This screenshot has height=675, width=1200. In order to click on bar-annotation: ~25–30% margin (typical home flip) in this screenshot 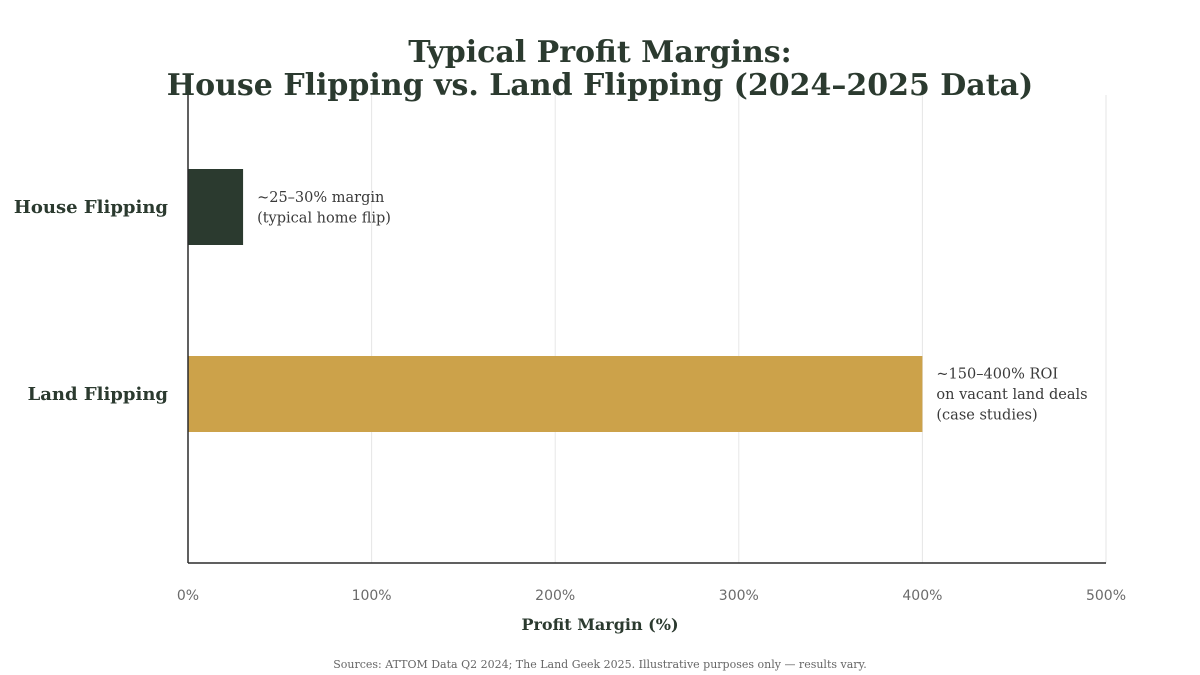, I will do `click(324, 208)`.